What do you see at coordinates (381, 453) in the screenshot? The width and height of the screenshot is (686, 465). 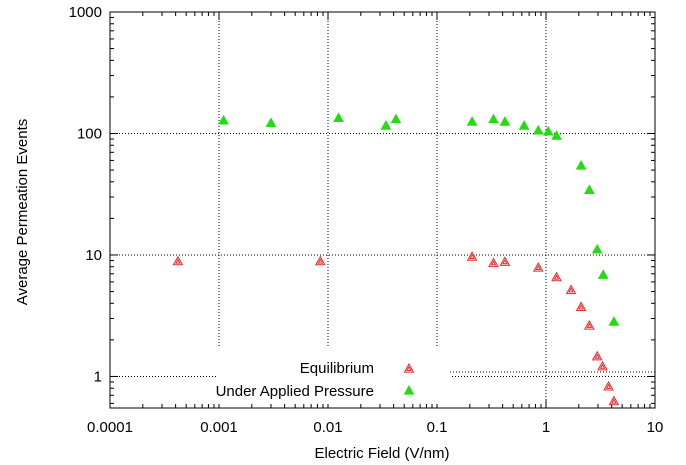 I see `x-axis-label: Electric Field (V/nm)` at bounding box center [381, 453].